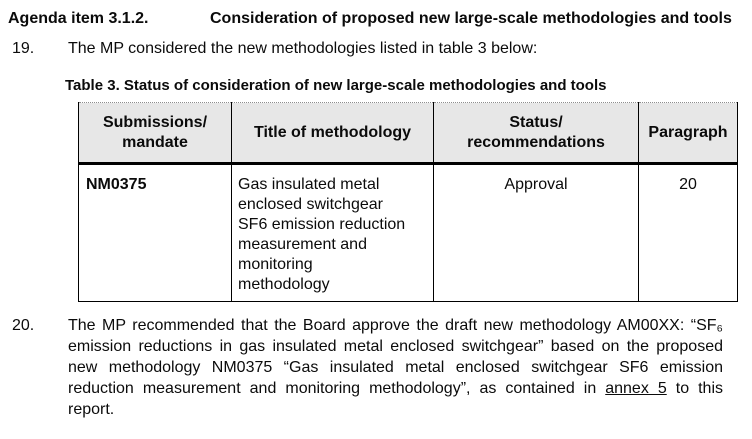  Describe the element at coordinates (395, 399) in the screenshot. I see `paragraph-20-text-after-annex: to this report.` at that location.